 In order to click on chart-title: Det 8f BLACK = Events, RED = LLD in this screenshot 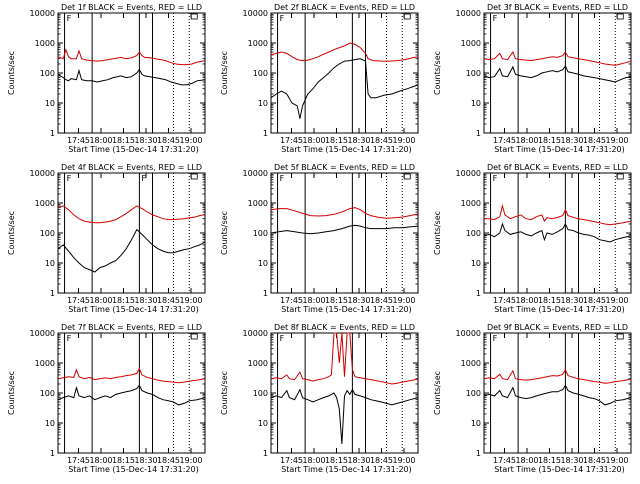, I will do `click(344, 327)`.